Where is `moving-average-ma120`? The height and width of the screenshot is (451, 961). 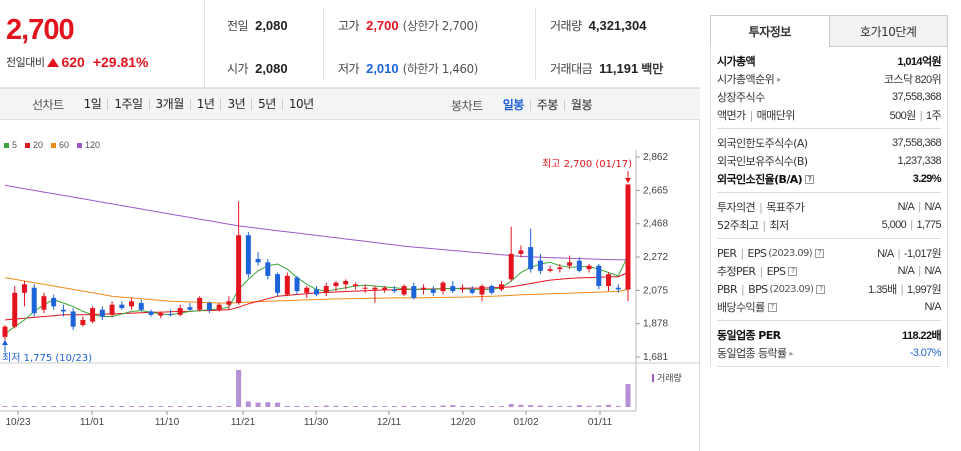 moving-average-ma120 is located at coordinates (316, 222).